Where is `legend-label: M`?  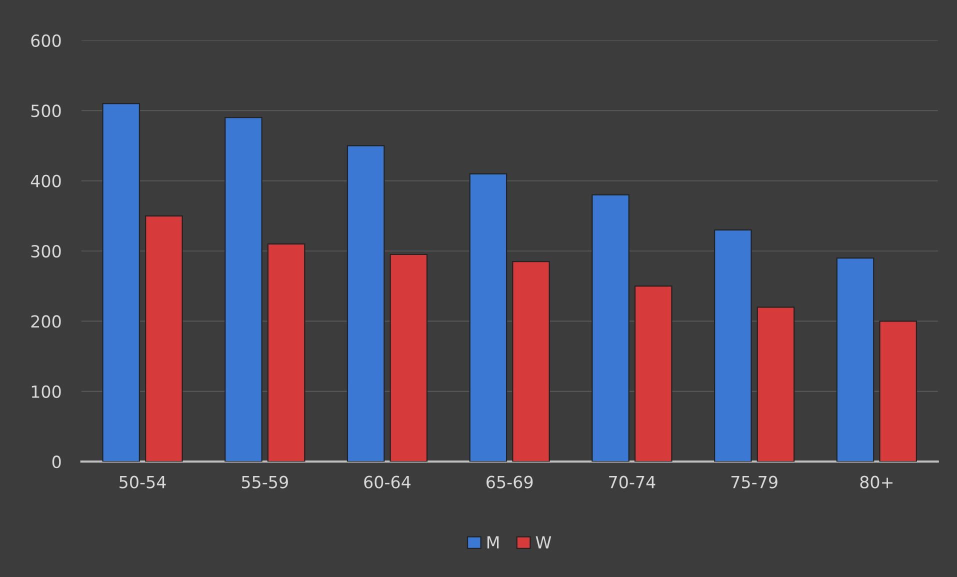 legend-label: M is located at coordinates (493, 542).